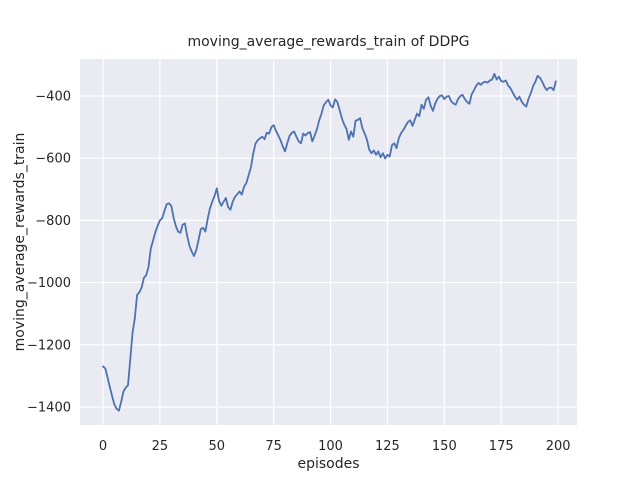 The height and width of the screenshot is (480, 640). What do you see at coordinates (53, 159) in the screenshot?
I see `y-tick-label: −600` at bounding box center [53, 159].